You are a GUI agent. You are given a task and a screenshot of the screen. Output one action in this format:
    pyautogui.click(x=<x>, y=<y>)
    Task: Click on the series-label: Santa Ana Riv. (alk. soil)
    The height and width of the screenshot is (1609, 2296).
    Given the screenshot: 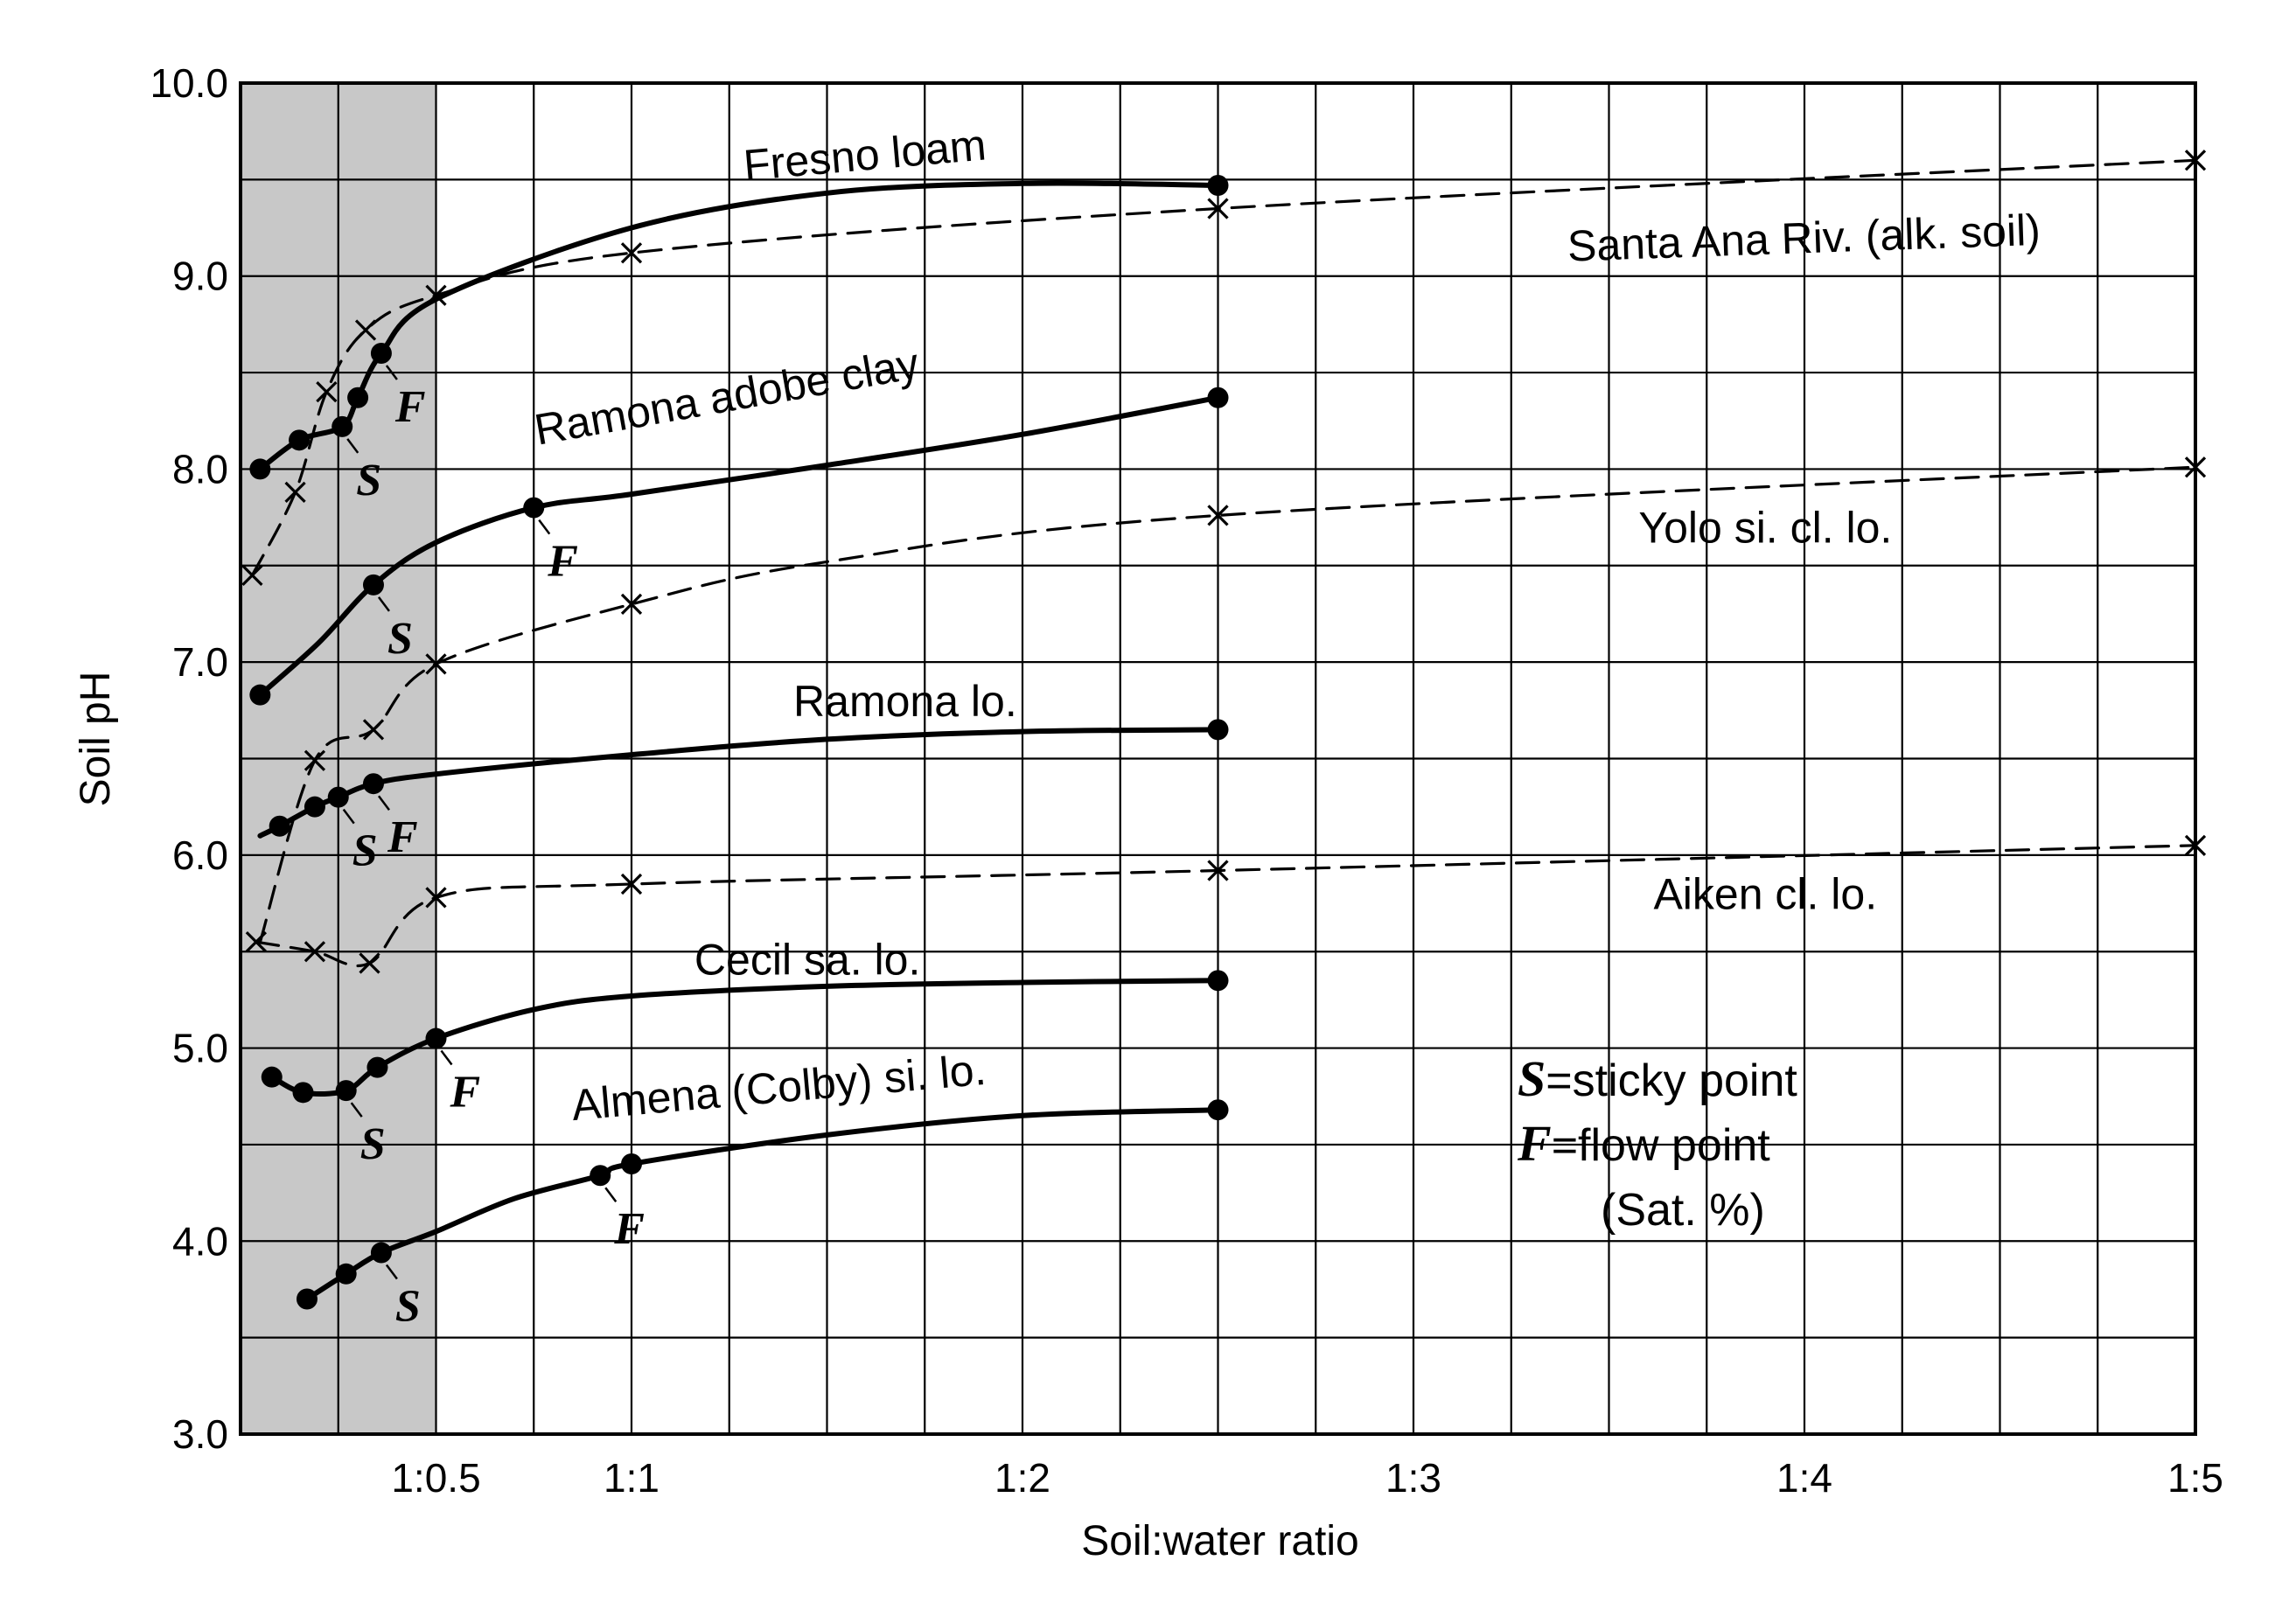 What is the action you would take?
    pyautogui.click(x=1804, y=238)
    